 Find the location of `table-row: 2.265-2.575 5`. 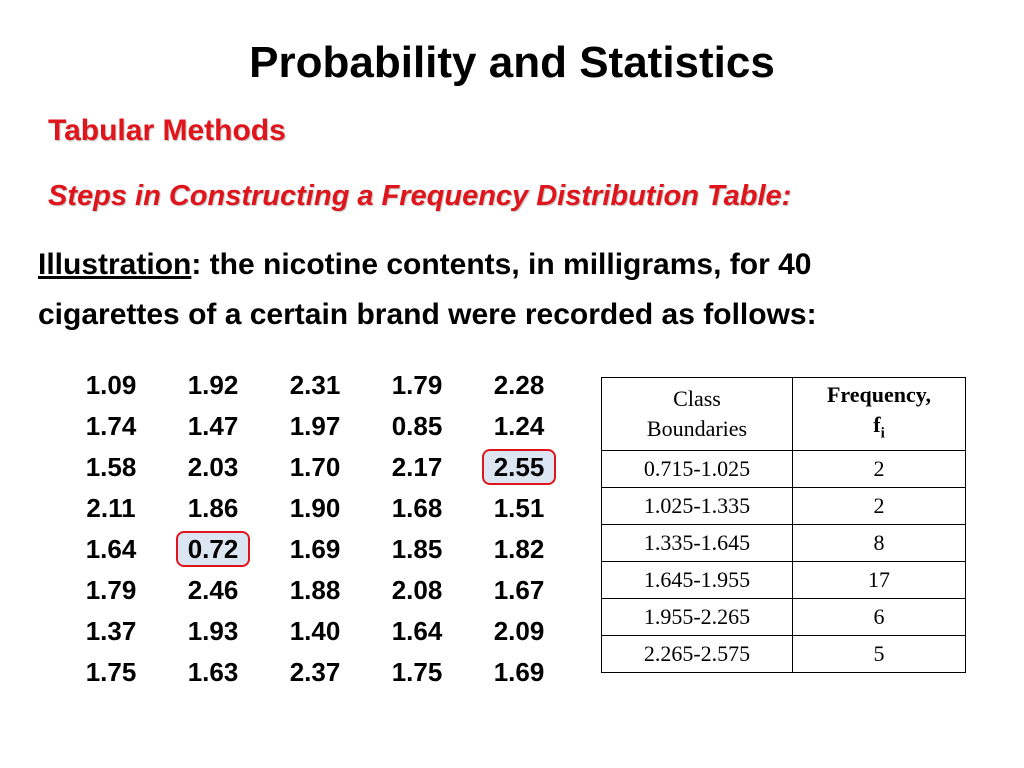

table-row: 2.265-2.575 5 is located at coordinates (783, 654).